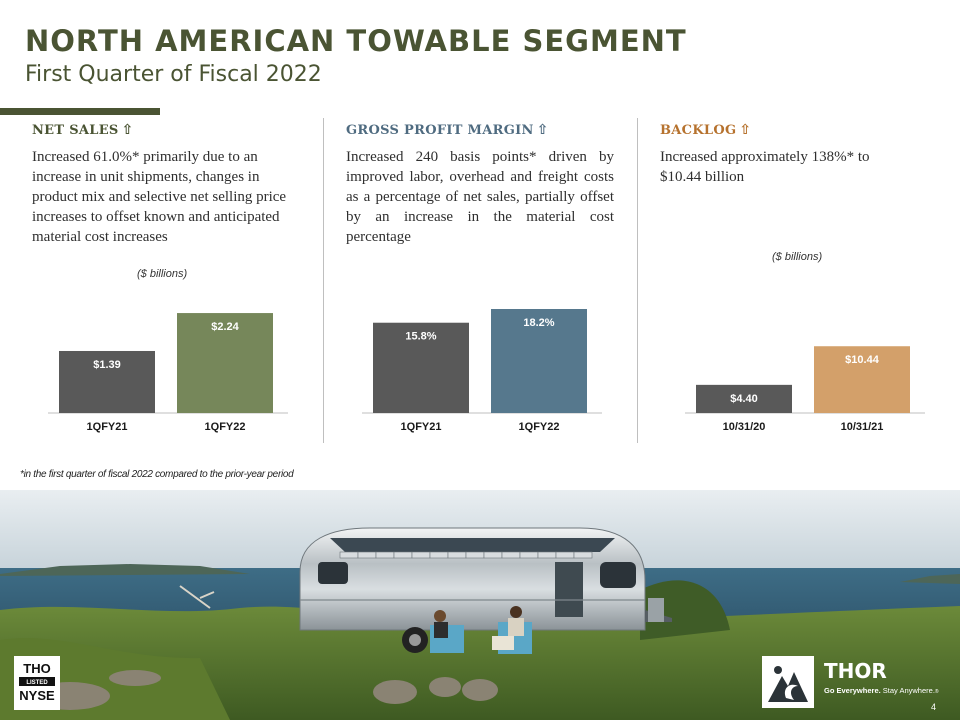 Image resolution: width=960 pixels, height=720 pixels. I want to click on exchange-text: NYSE, so click(37, 695).